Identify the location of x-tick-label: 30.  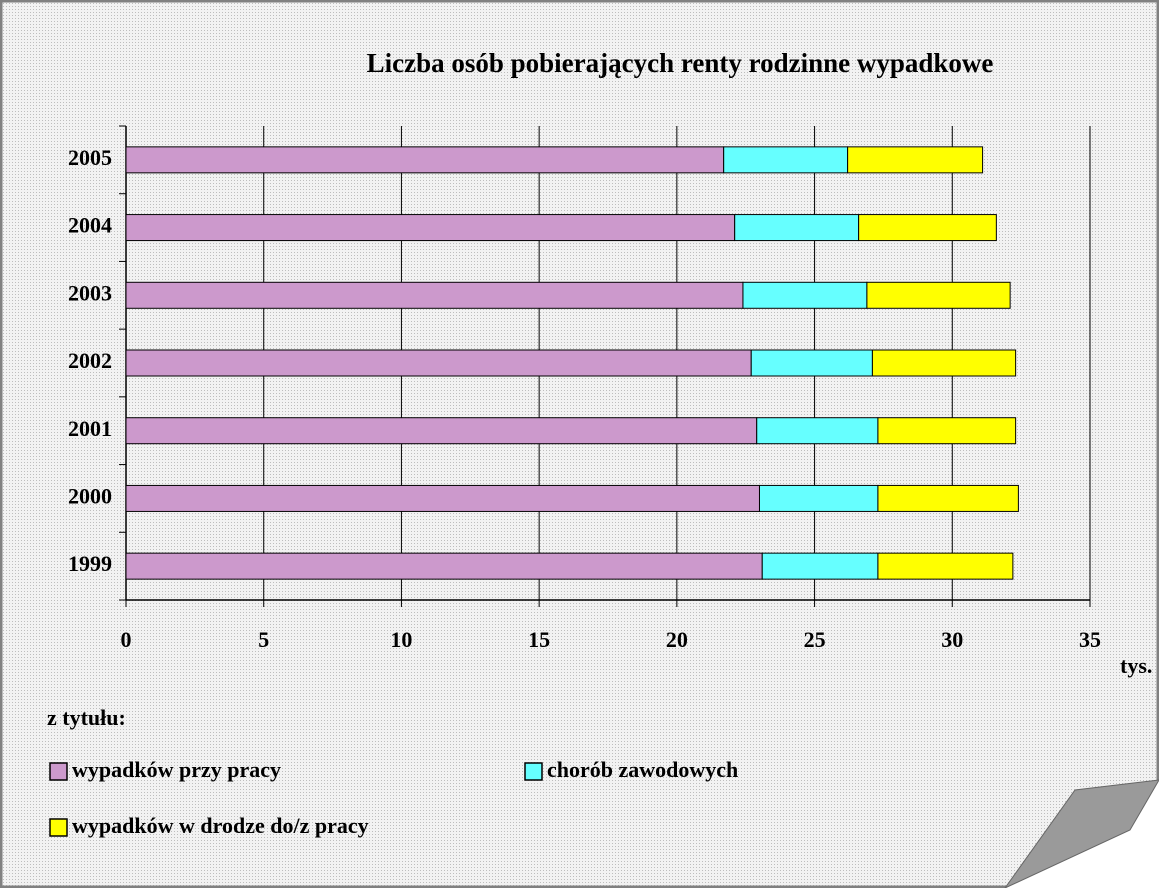
(952, 639).